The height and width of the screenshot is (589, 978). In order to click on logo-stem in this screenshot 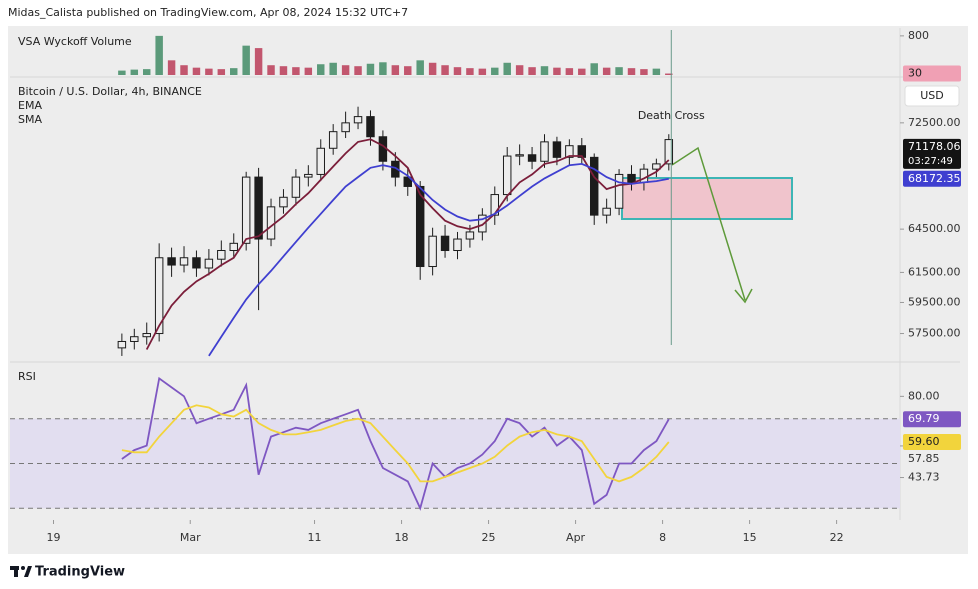, I will do `click(16, 571)`.